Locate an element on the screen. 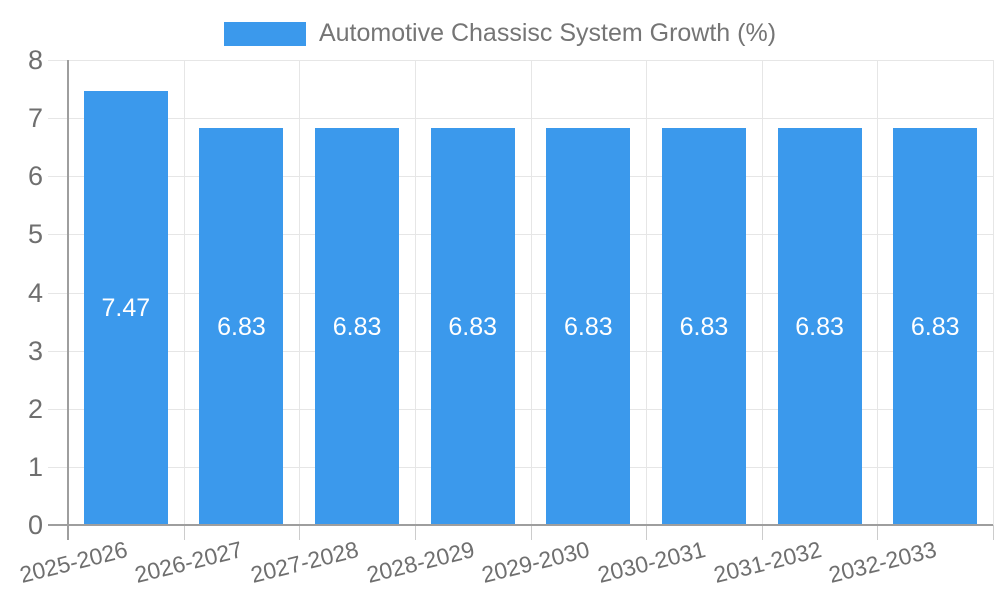 This screenshot has width=1000, height=600. y-axis-tick-label: 2 is located at coordinates (35, 408).